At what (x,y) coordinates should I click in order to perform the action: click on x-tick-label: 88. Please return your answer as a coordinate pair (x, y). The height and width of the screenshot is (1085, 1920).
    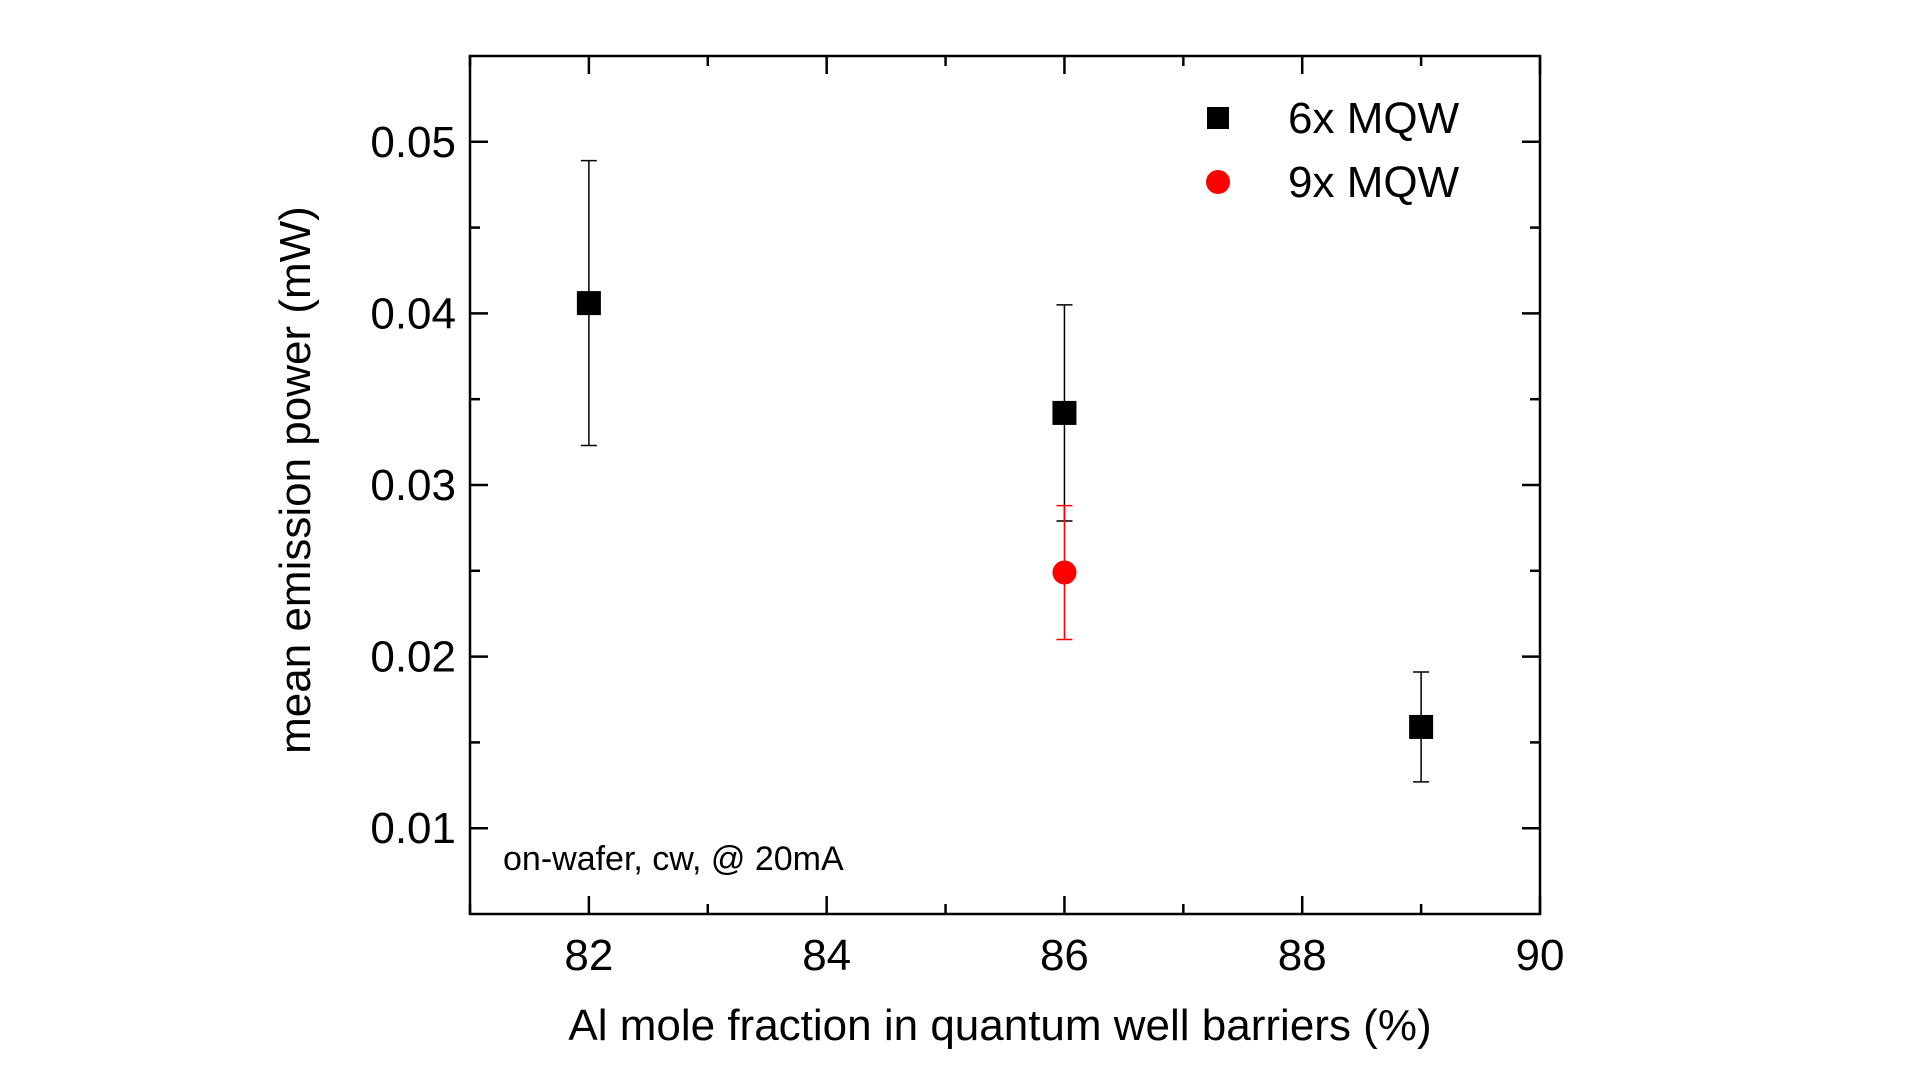
    Looking at the image, I should click on (1302, 955).